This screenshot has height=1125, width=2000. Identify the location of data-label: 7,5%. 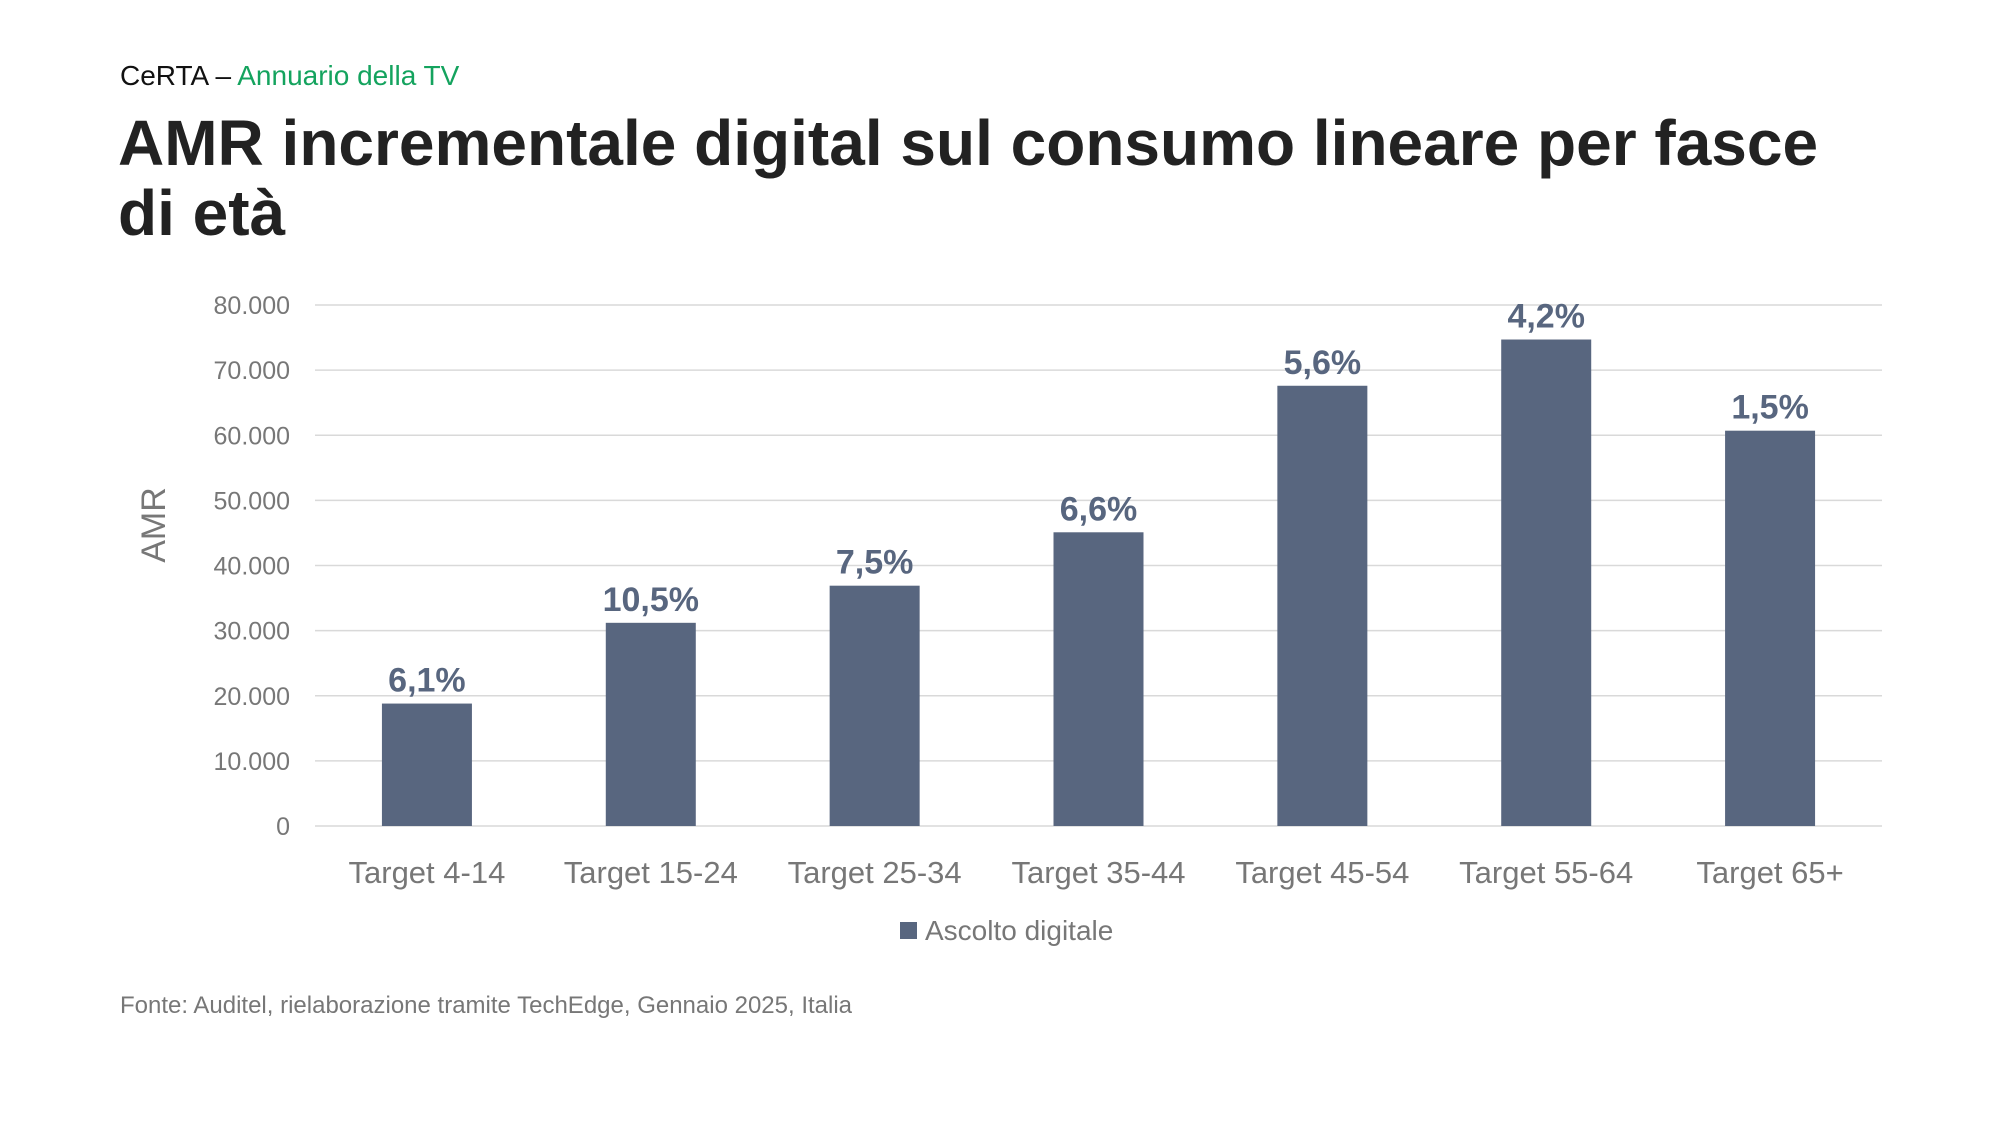
(875, 563).